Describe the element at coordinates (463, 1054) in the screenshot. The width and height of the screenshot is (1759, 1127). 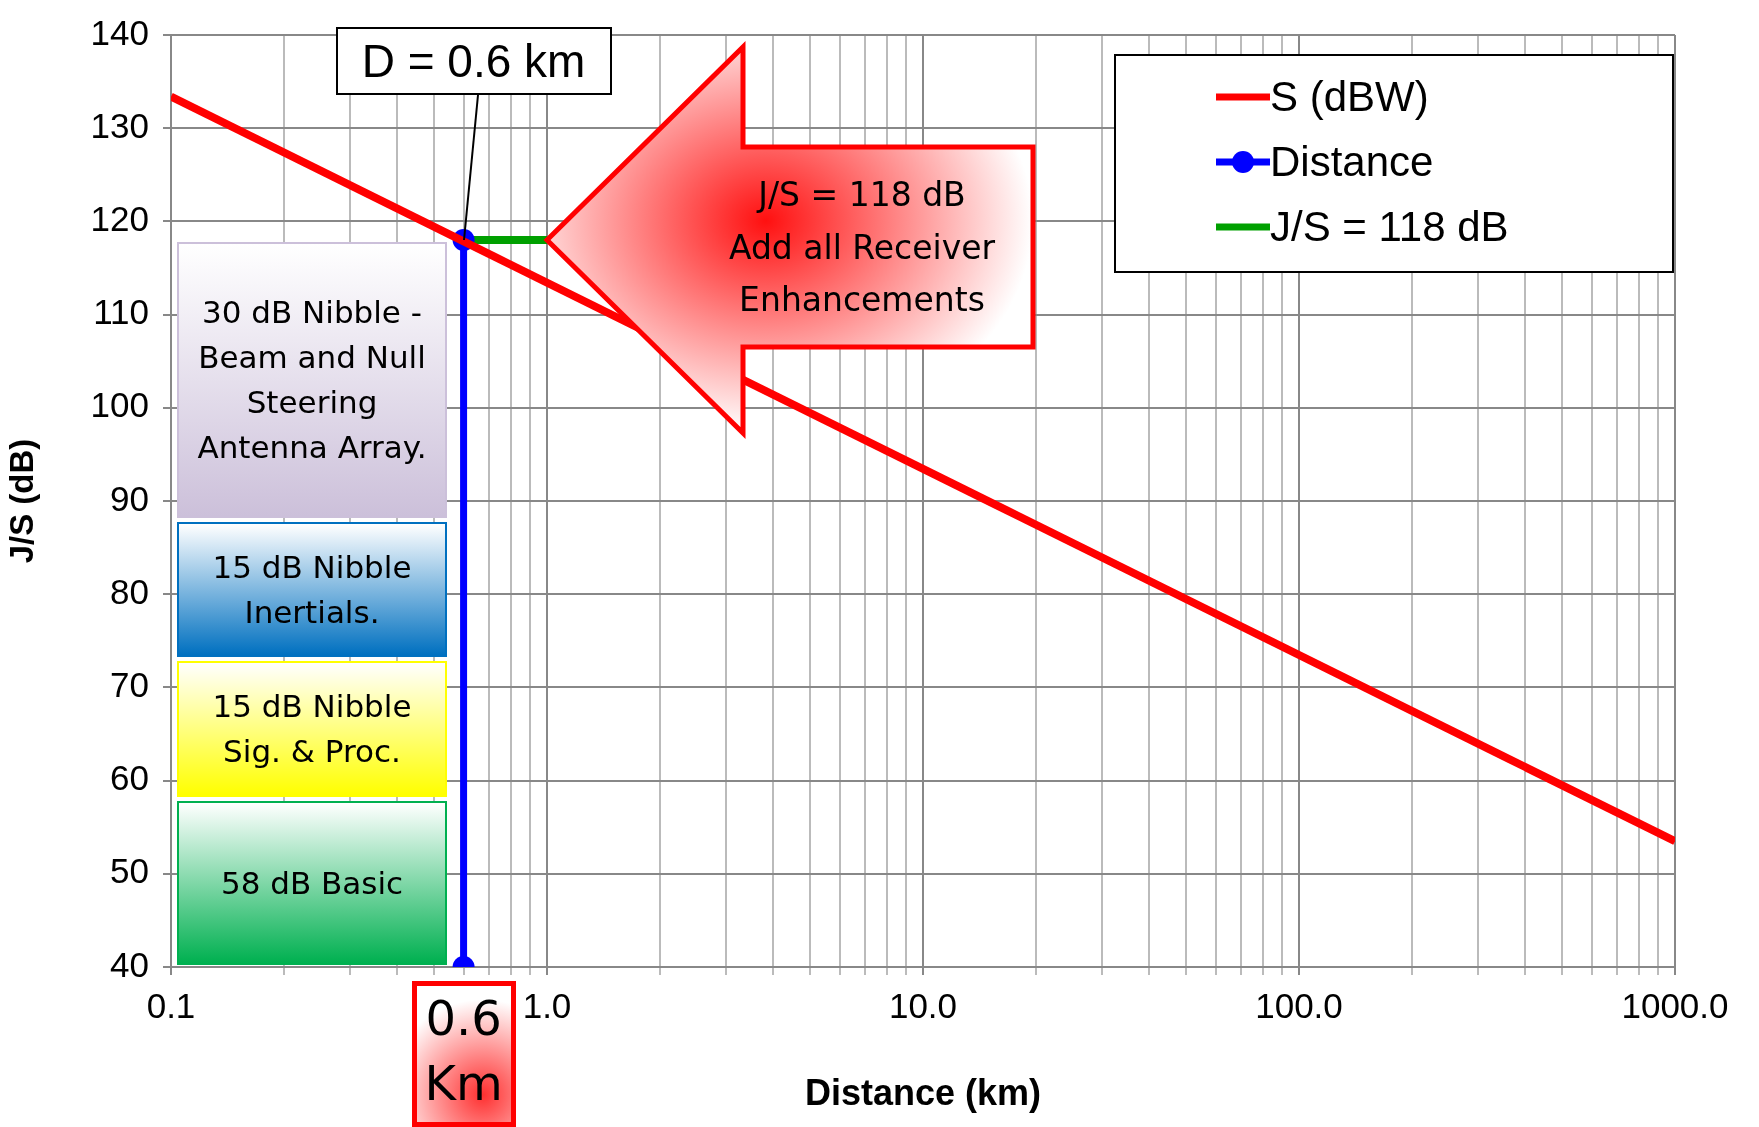
I see `annotation: 0.6 Km` at that location.